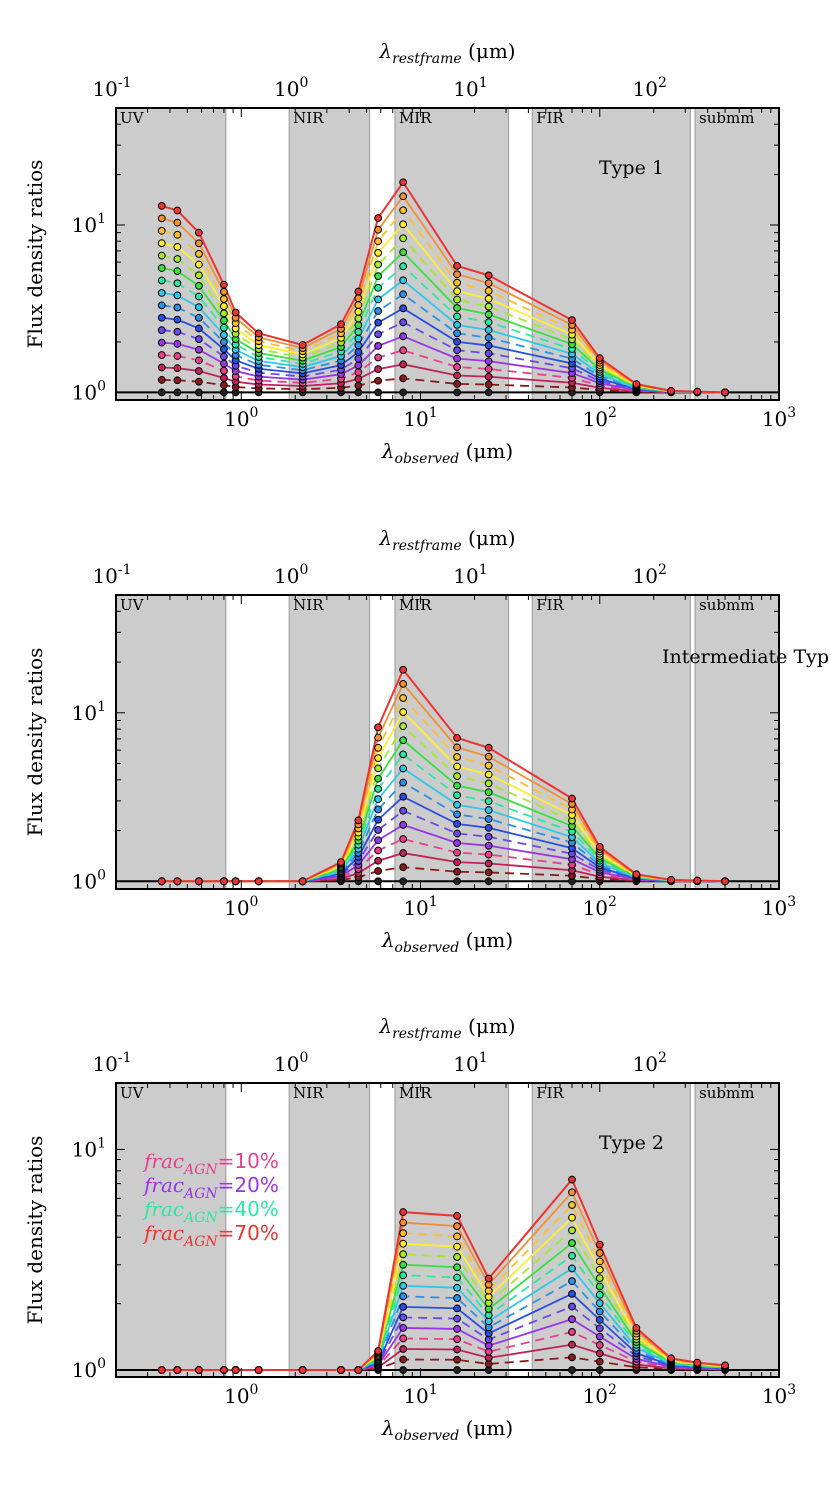  What do you see at coordinates (746, 657) in the screenshot?
I see `panel-title: Intermediate Type` at bounding box center [746, 657].